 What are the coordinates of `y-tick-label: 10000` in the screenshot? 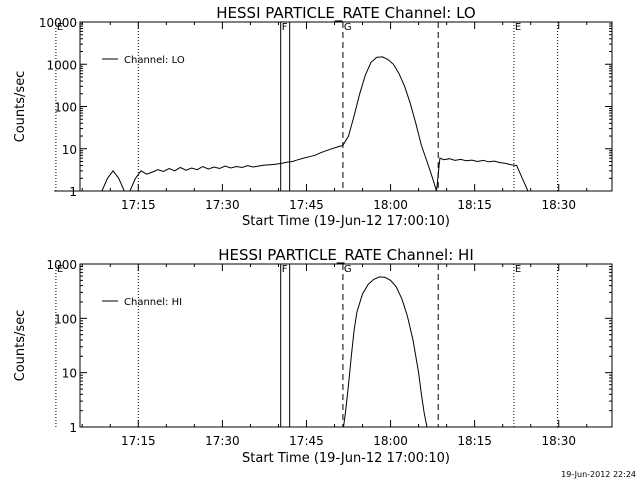 It's located at (58, 23).